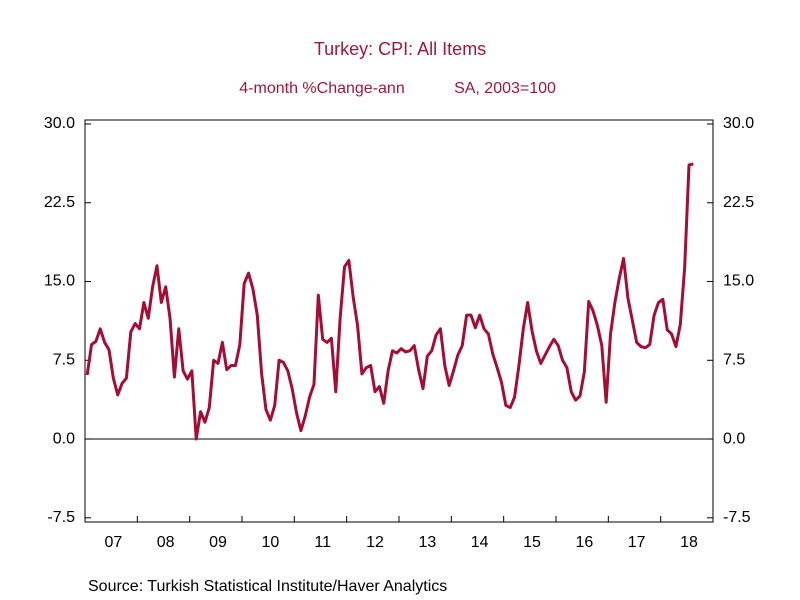 The image size is (800, 600). I want to click on y-tick-label: 22.5, so click(59, 202).